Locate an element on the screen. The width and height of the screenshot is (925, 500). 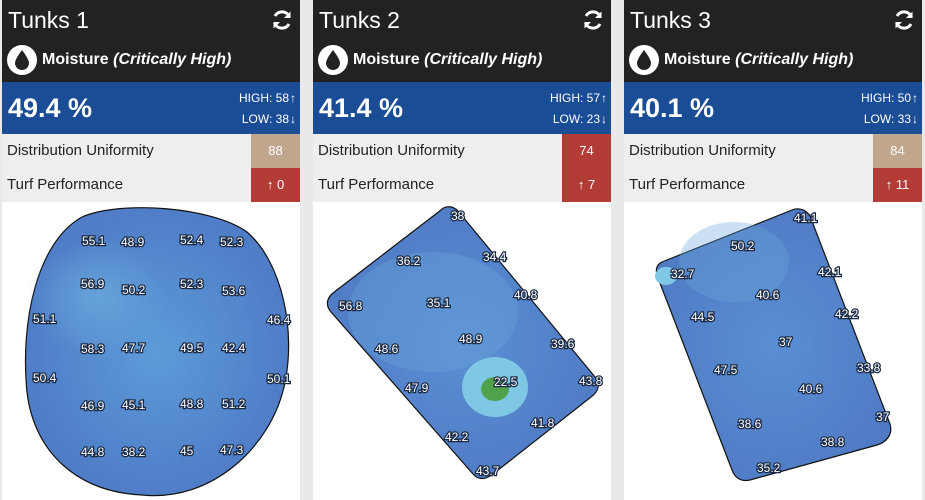
reading-label: 52.4 is located at coordinates (192, 240).